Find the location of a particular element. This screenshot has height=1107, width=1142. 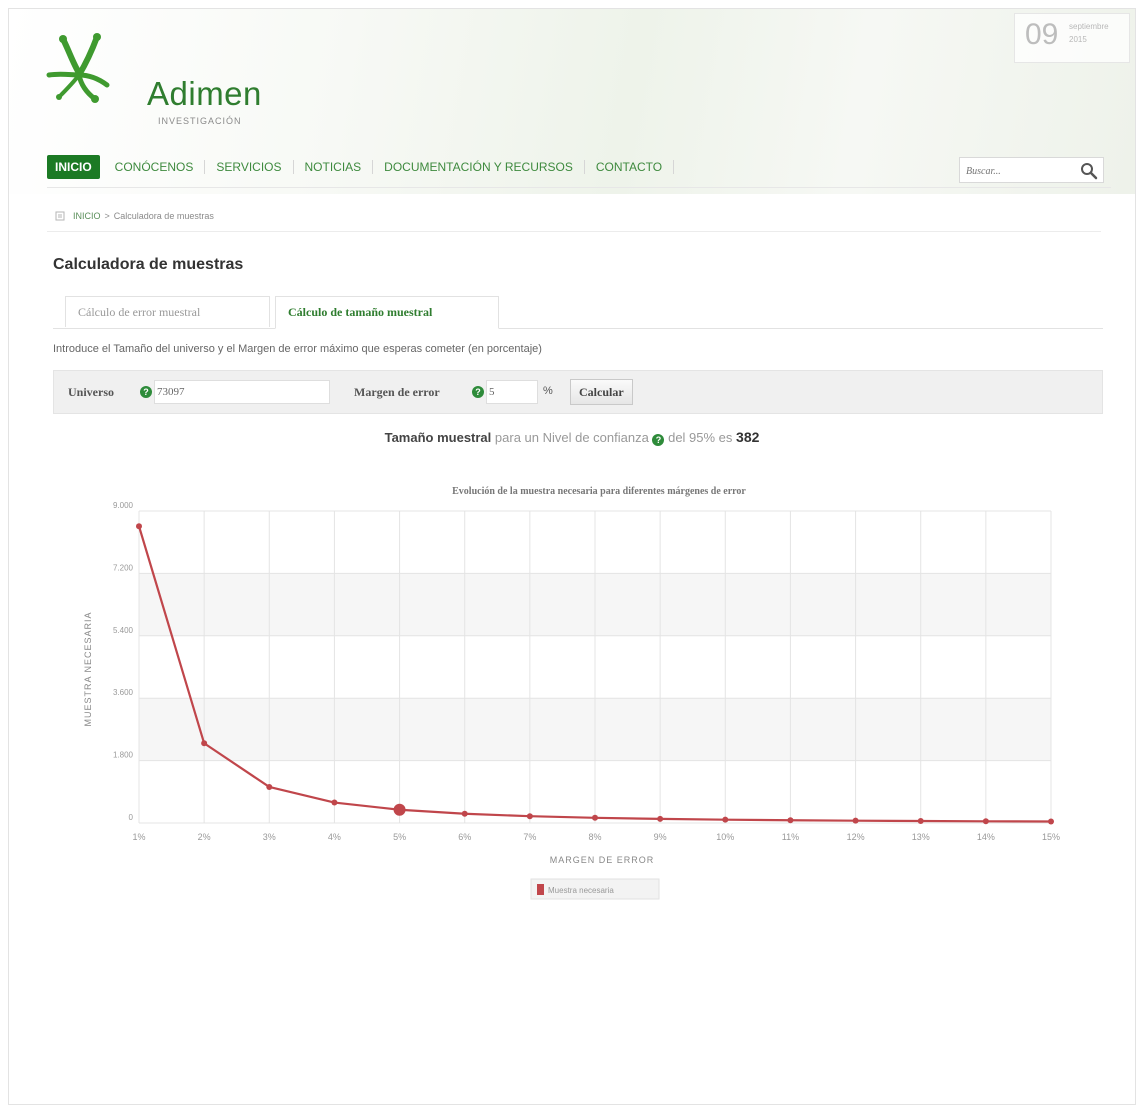

result-middle: para un Nivel de confianza is located at coordinates (571, 437).